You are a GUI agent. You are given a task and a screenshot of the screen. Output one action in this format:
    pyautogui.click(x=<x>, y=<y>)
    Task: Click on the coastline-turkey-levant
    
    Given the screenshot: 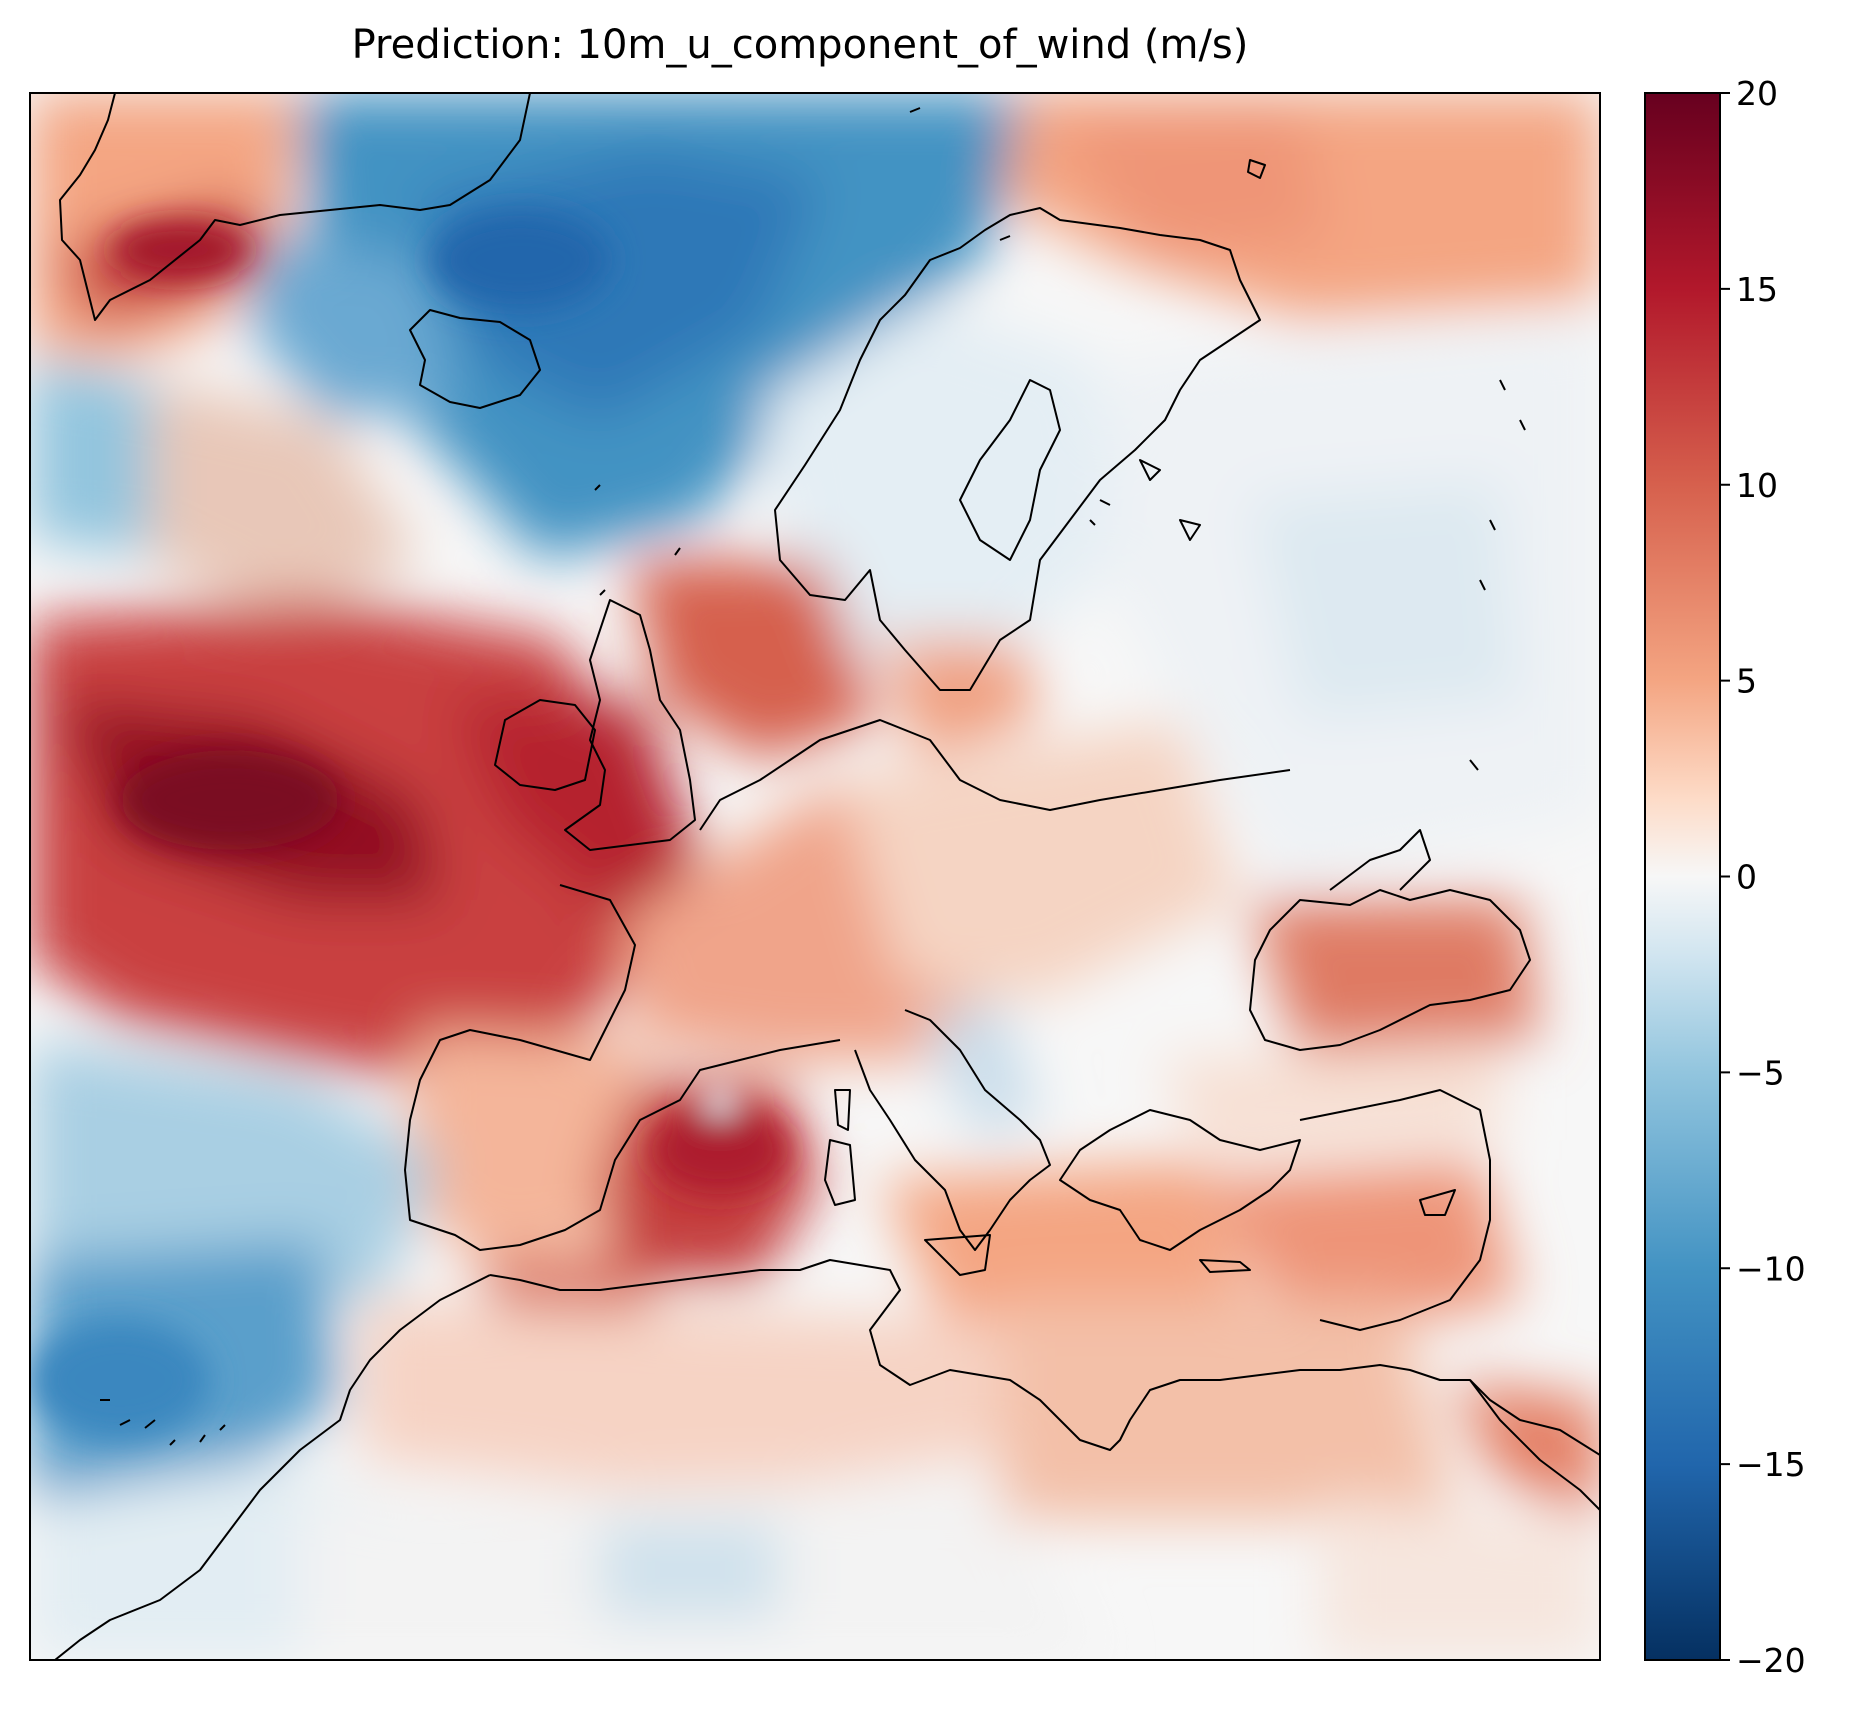 What is the action you would take?
    pyautogui.click(x=1395, y=1210)
    